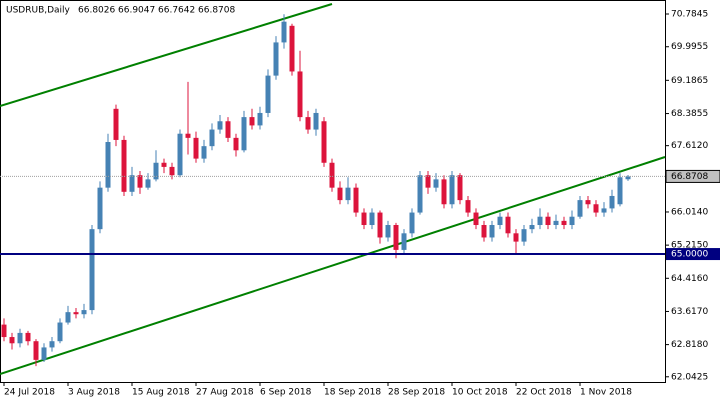  What do you see at coordinates (689, 345) in the screenshot?
I see `y-tick-label: 62.8180` at bounding box center [689, 345].